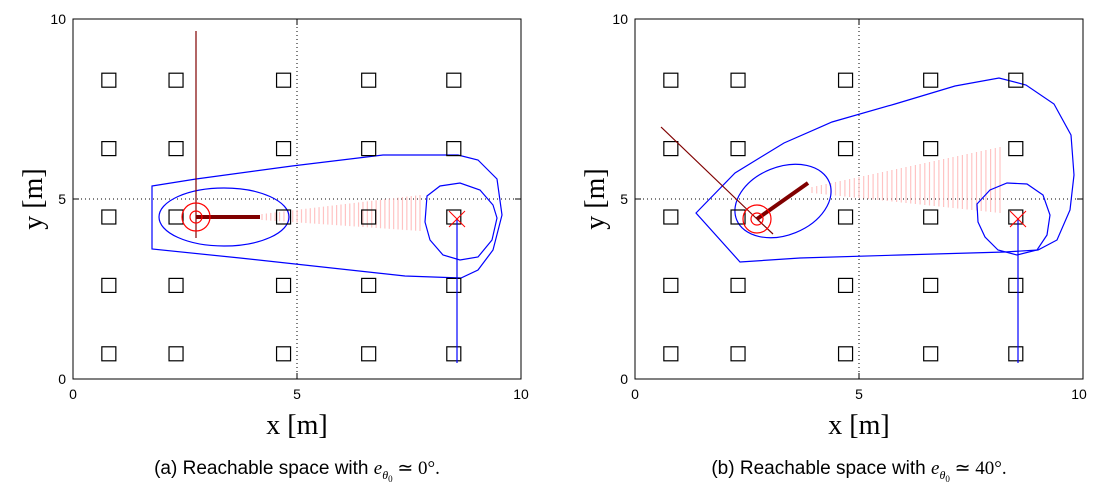  I want to click on ytick-label-b-0: 0, so click(624, 379).